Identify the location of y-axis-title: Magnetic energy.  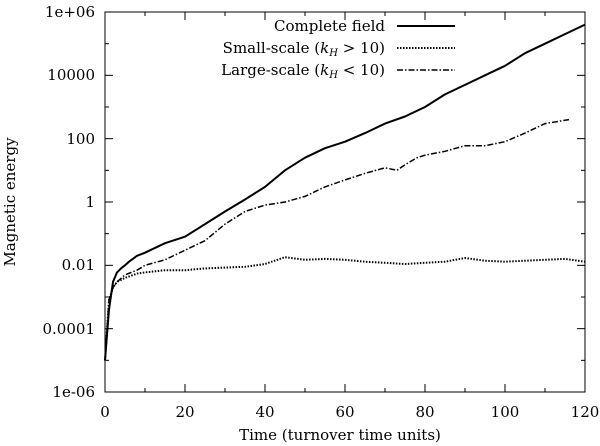
(10, 202).